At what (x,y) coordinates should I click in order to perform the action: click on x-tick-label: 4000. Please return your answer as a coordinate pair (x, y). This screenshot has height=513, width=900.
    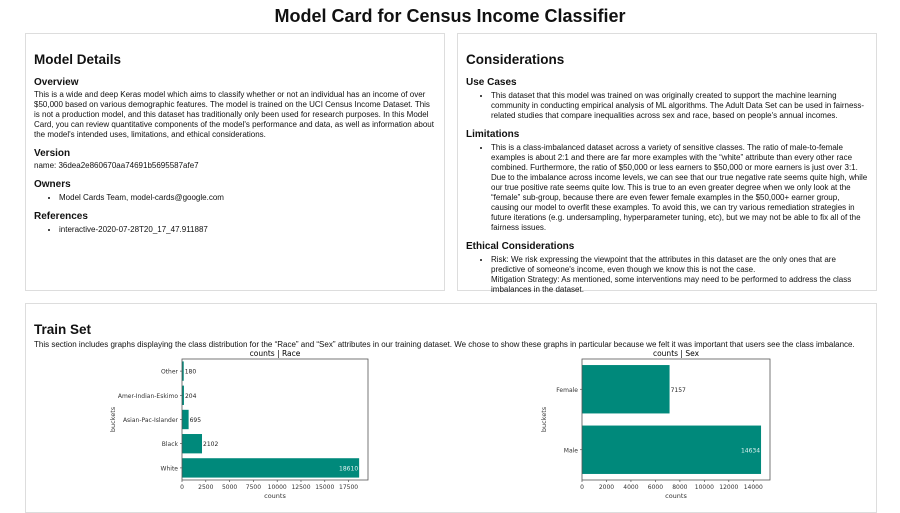
    Looking at the image, I should click on (630, 487).